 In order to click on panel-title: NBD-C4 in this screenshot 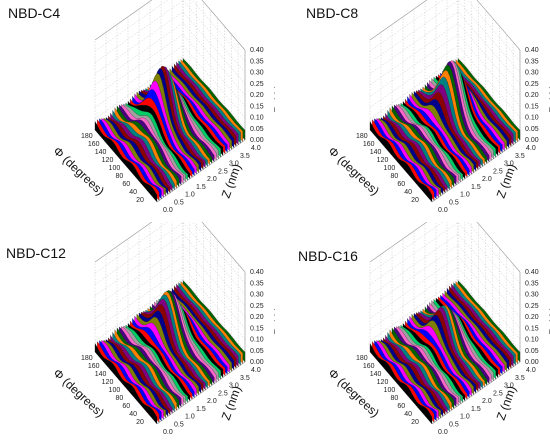, I will do `click(34, 13)`.